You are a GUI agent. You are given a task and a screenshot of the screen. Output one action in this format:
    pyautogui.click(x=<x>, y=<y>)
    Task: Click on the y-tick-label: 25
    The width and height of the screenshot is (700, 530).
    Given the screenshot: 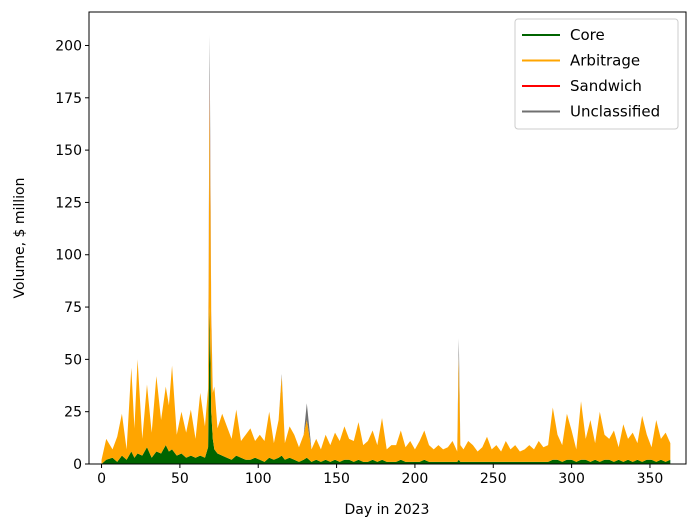 What is the action you would take?
    pyautogui.click(x=73, y=413)
    